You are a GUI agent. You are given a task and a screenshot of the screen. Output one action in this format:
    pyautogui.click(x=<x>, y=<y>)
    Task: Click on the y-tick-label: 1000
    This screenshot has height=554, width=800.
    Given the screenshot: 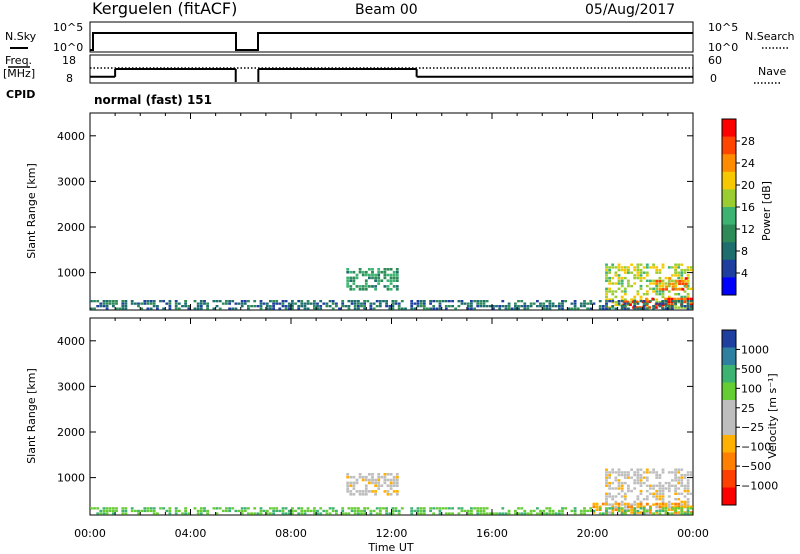 What is the action you would take?
    pyautogui.click(x=71, y=478)
    